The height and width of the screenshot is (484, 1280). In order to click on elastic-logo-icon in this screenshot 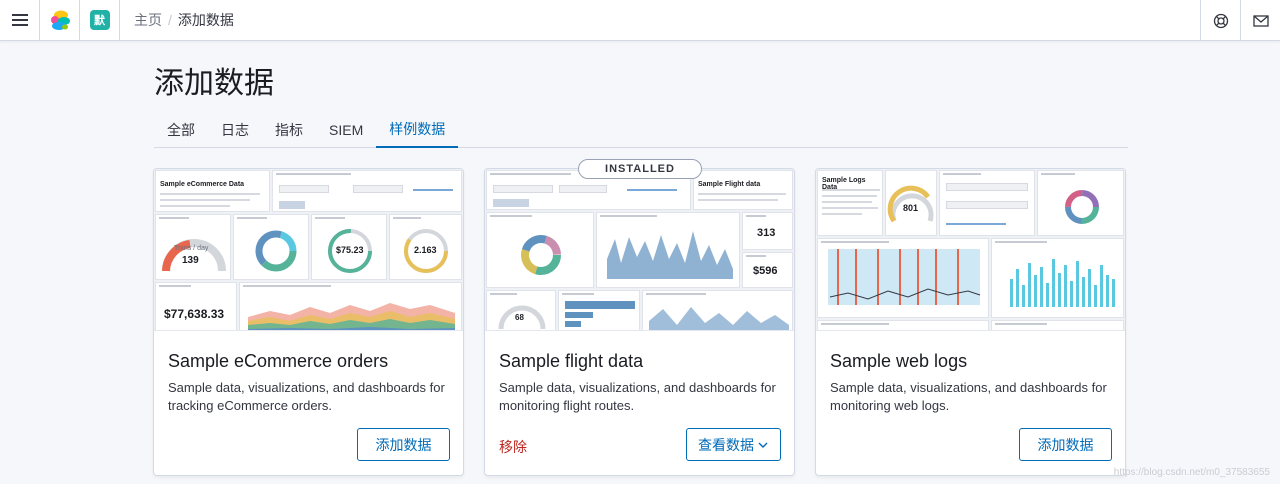, I will do `click(60, 20)`.